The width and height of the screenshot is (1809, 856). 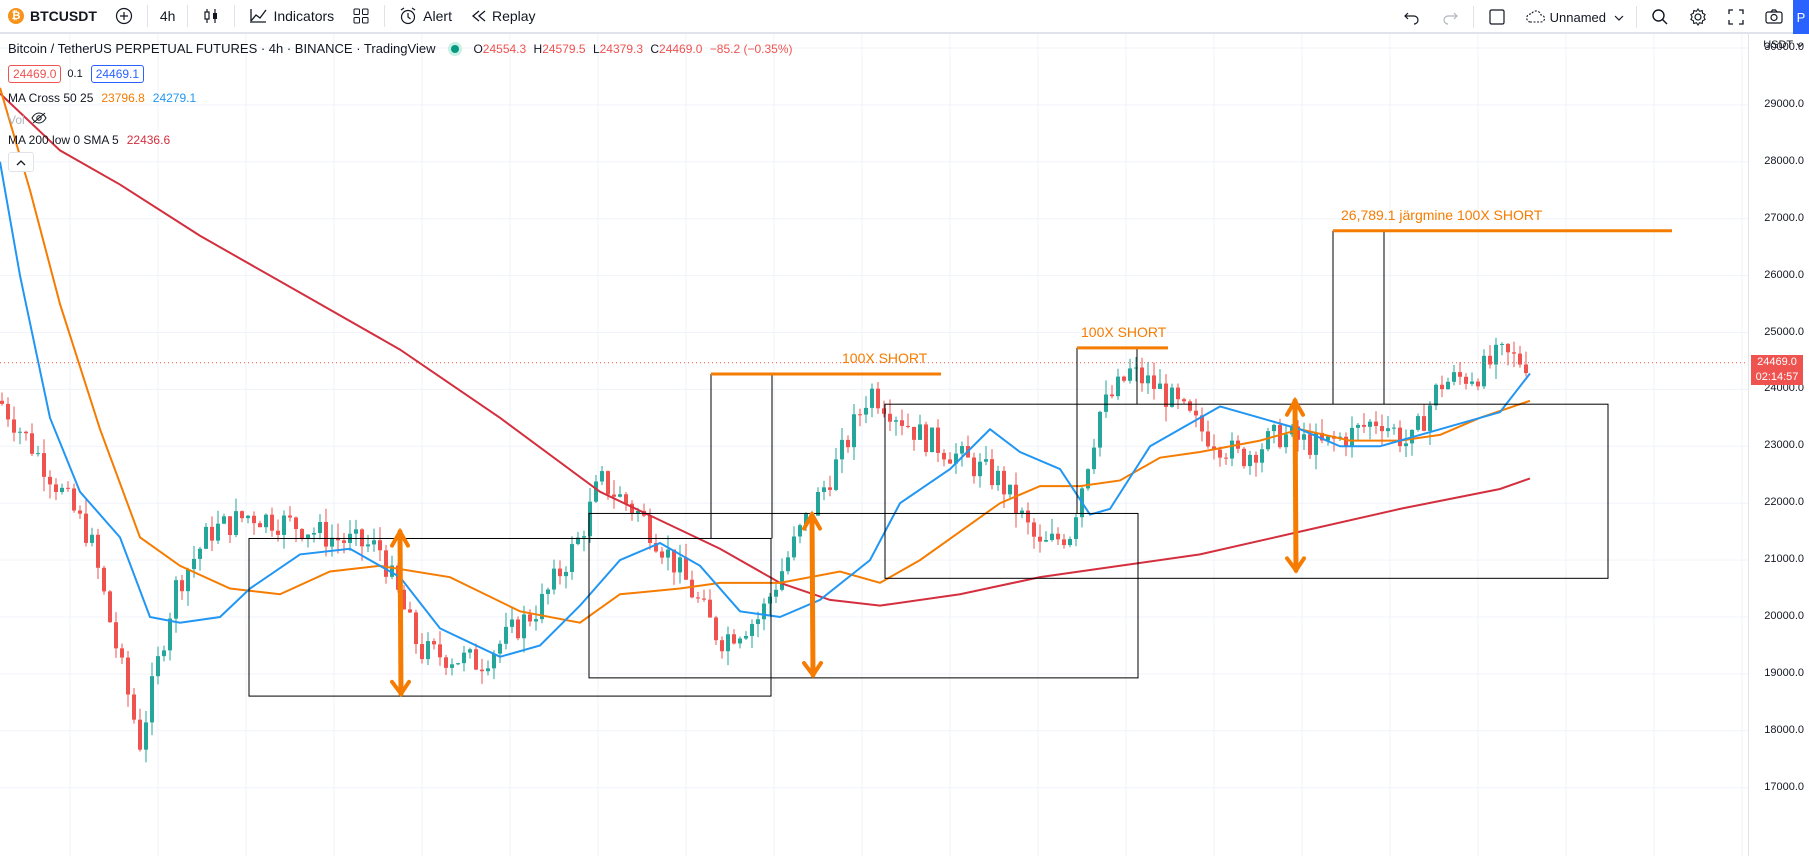 What do you see at coordinates (424, 16) in the screenshot?
I see `alert-button: Alert` at bounding box center [424, 16].